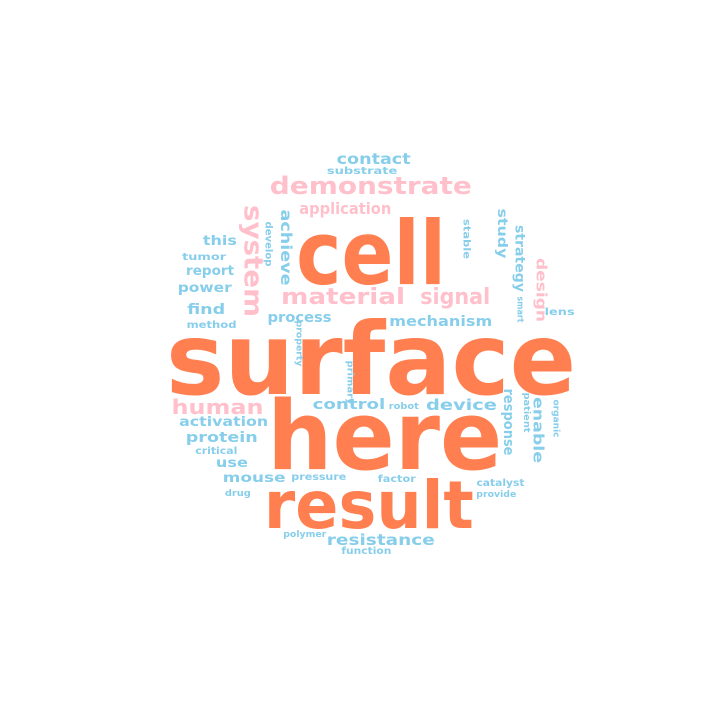  Describe the element at coordinates (343, 297) in the screenshot. I see `word-material: material` at that location.